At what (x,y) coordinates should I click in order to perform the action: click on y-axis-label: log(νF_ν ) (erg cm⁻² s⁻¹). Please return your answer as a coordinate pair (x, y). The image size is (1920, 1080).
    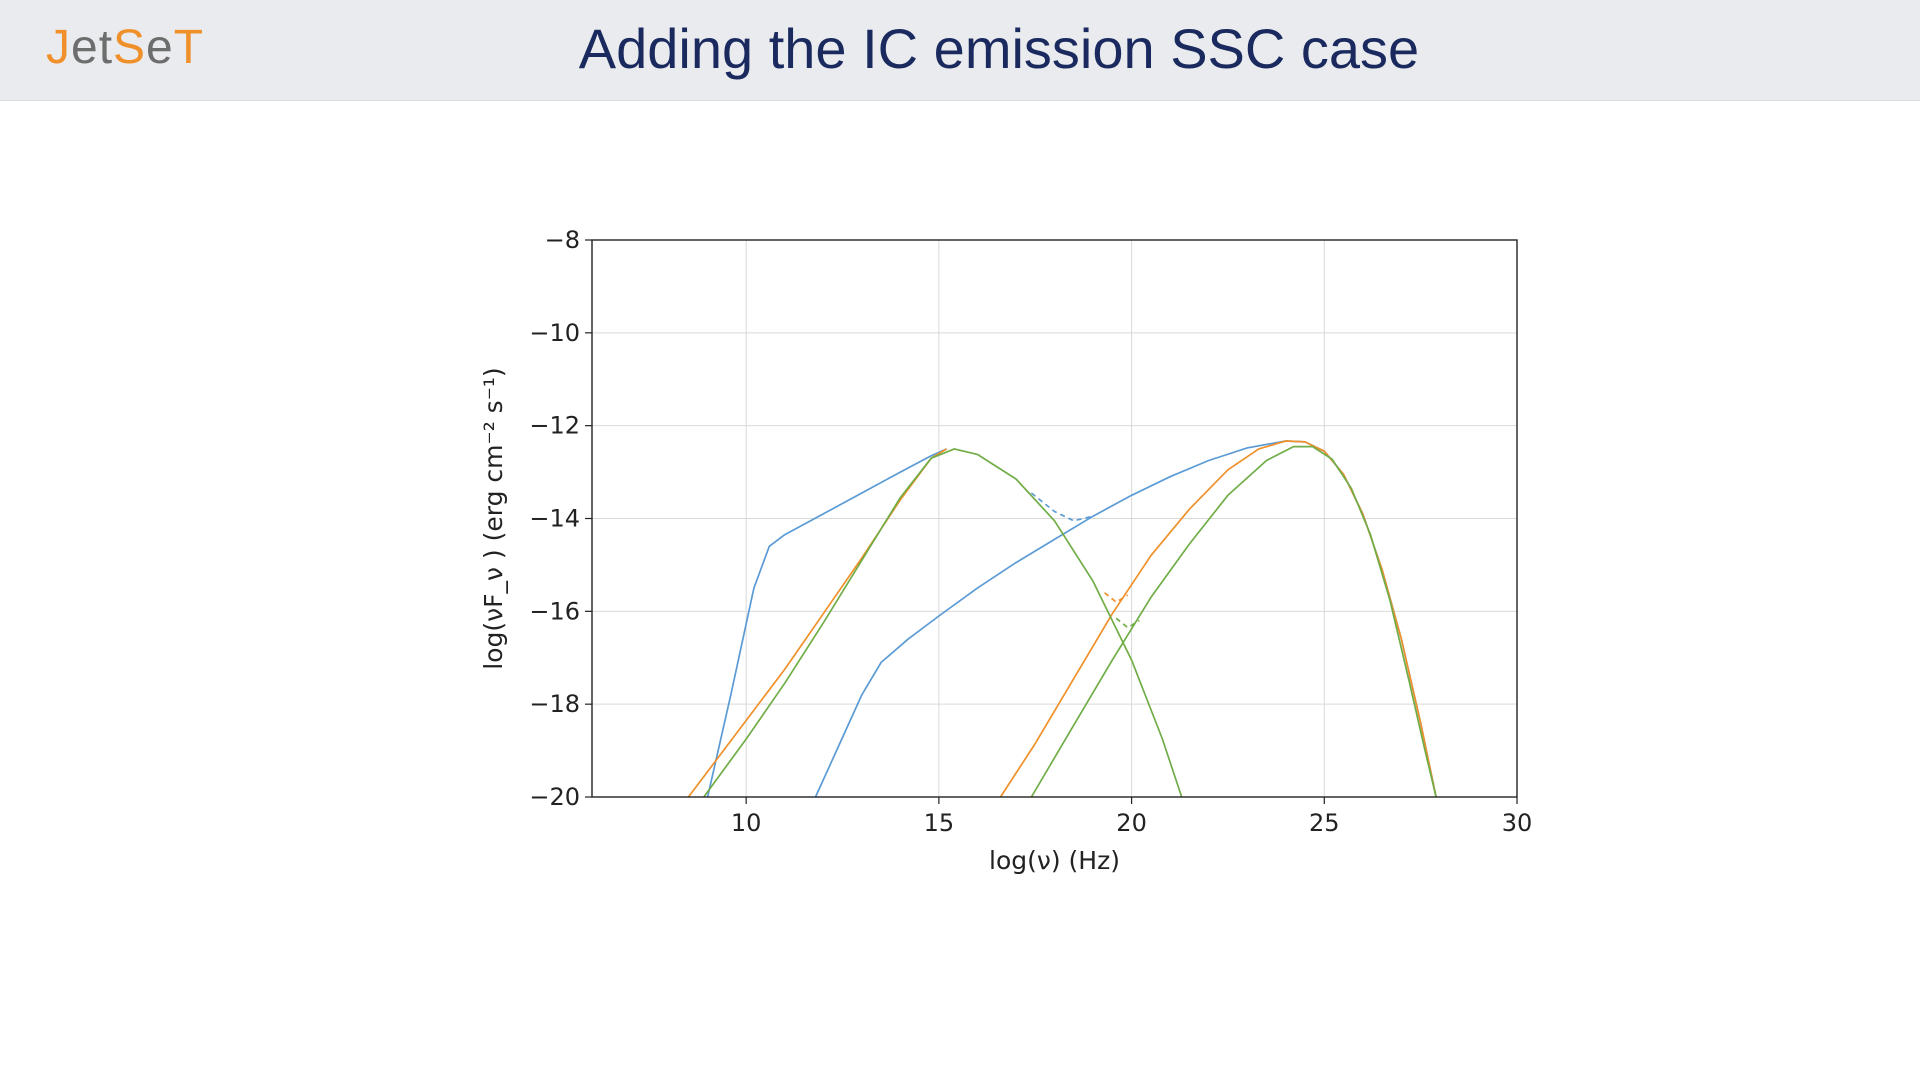
    Looking at the image, I should click on (493, 518).